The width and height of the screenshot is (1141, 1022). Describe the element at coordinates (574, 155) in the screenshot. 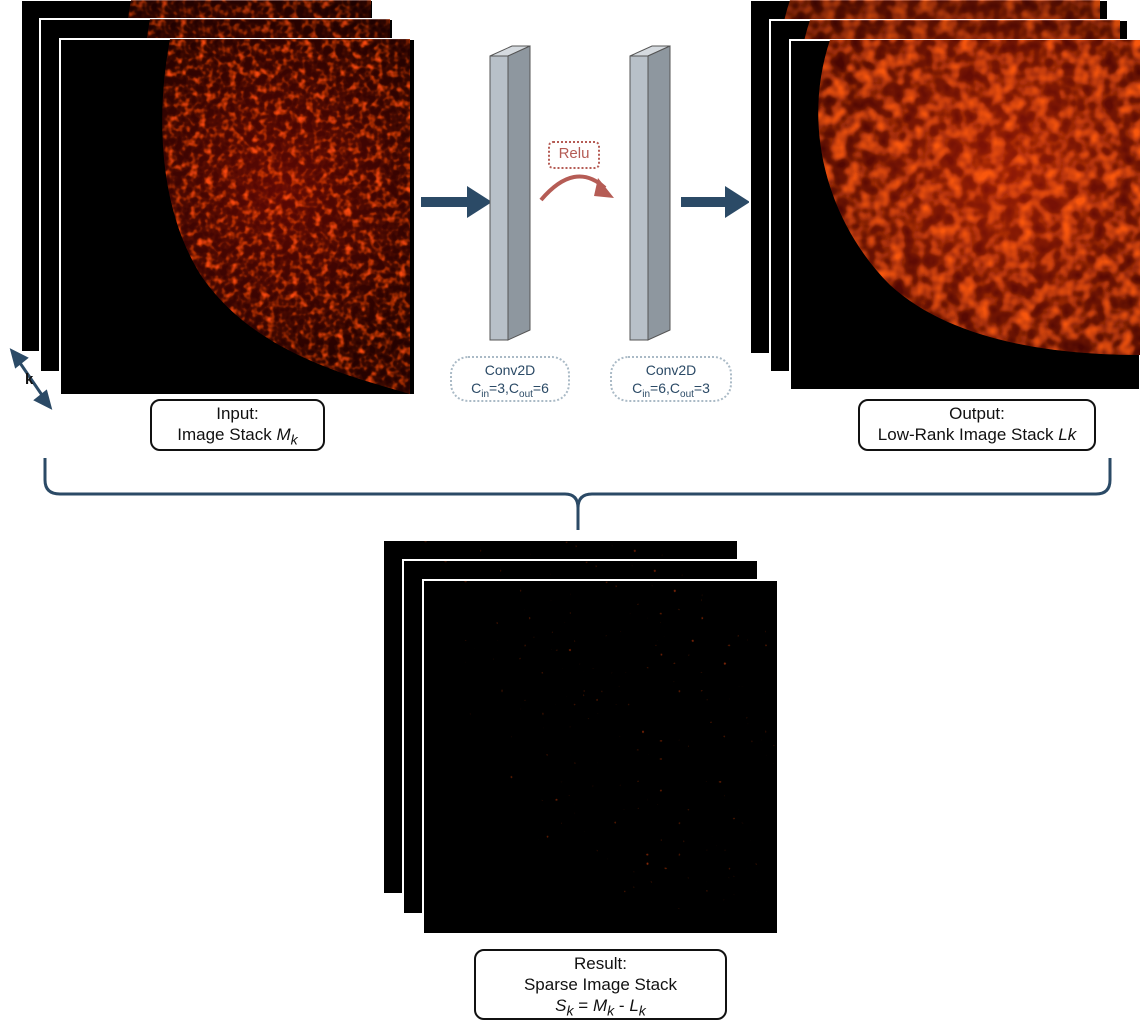

I see `relu-label: Relu` at that location.